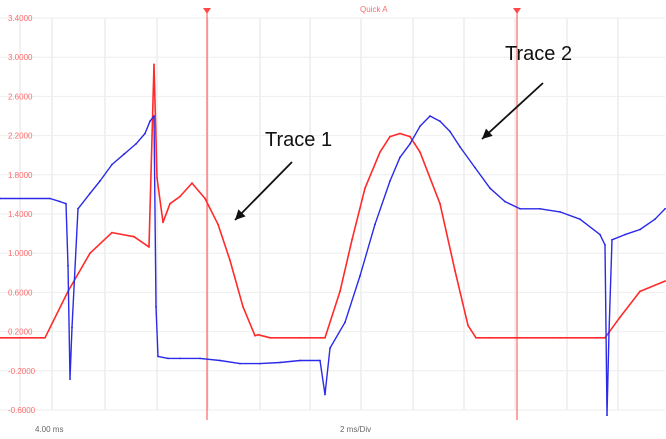 The height and width of the screenshot is (439, 666). What do you see at coordinates (20, 253) in the screenshot?
I see `y-tick-label-6: 1.0000` at bounding box center [20, 253].